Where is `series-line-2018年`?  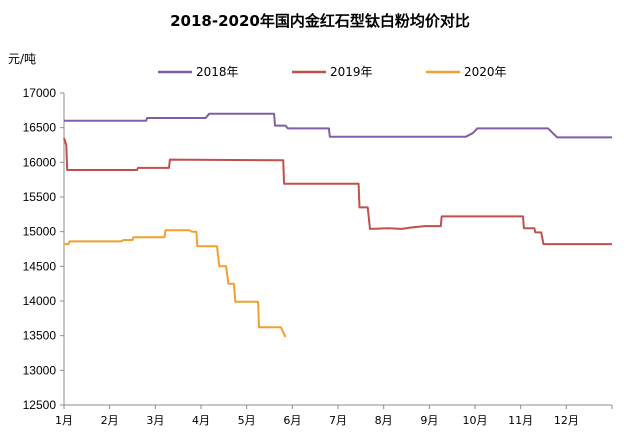
series-line-2018年 is located at coordinates (338, 125).